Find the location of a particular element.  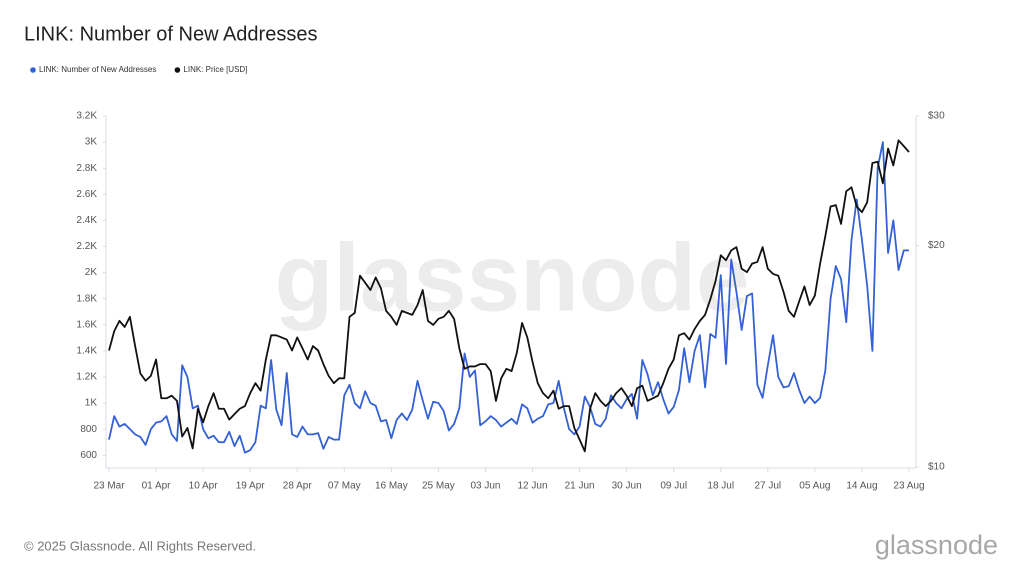

x-tick-label: 05 Aug is located at coordinates (814, 486).